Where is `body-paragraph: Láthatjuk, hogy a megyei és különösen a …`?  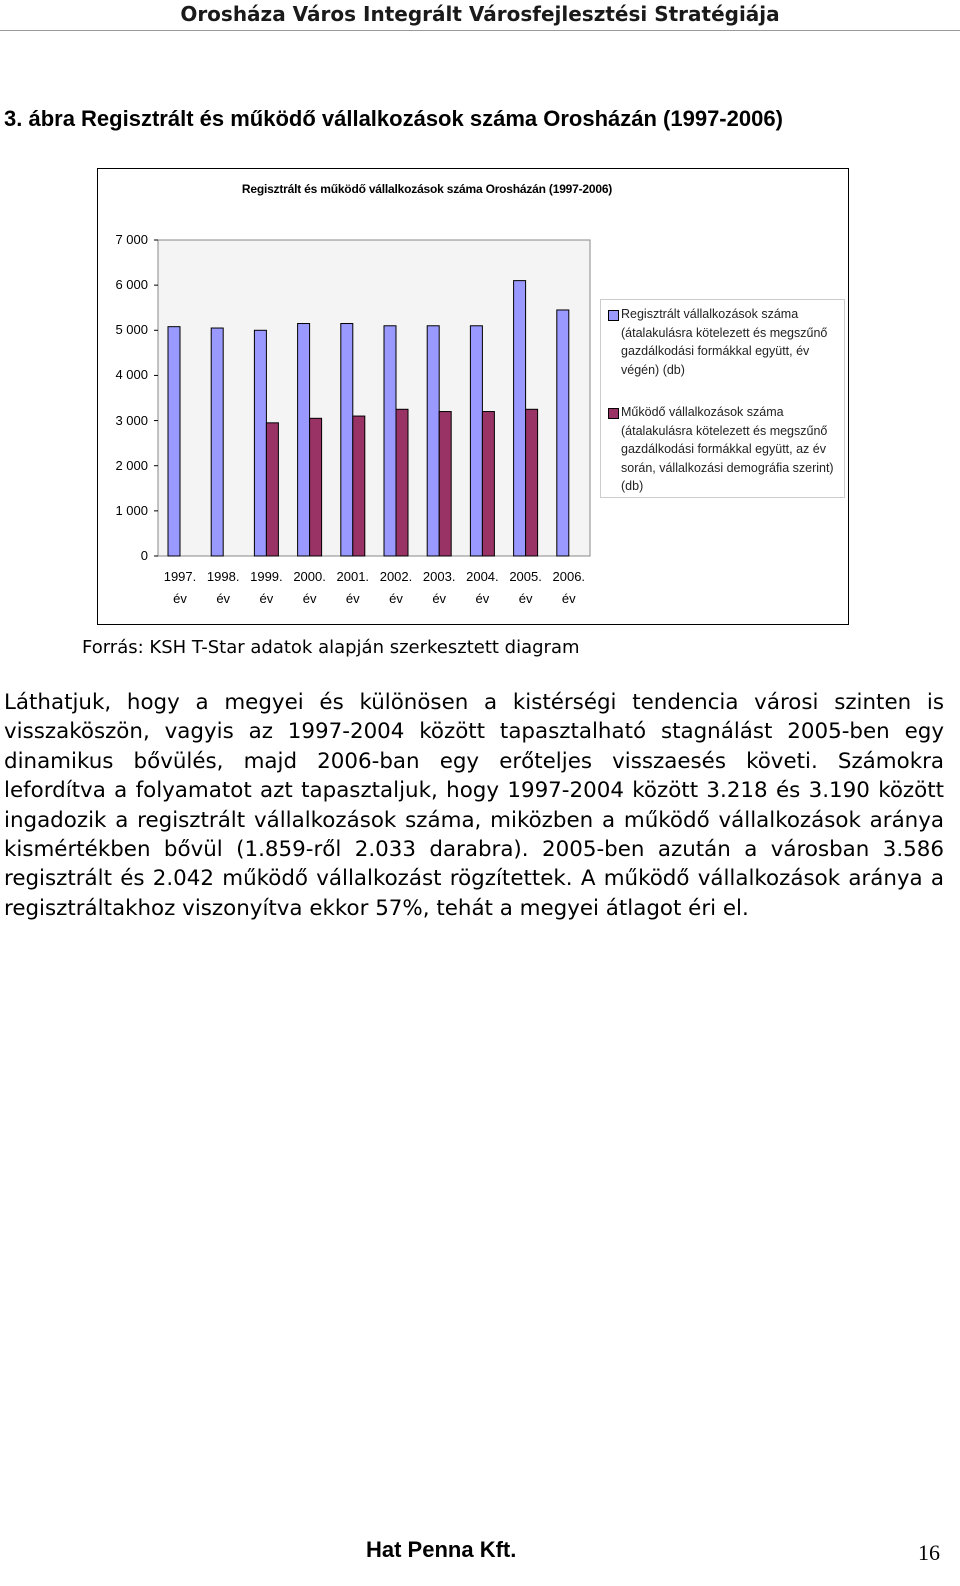 body-paragraph: Láthatjuk, hogy a megyei és különösen a … is located at coordinates (474, 805).